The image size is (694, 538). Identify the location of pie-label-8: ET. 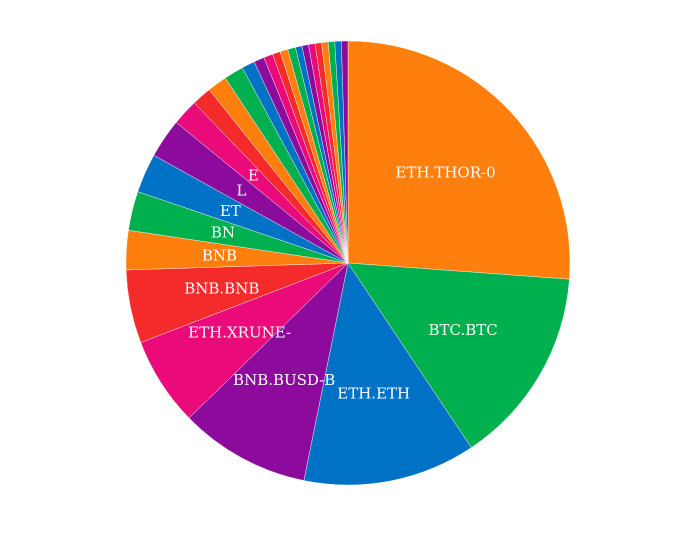
(230, 211).